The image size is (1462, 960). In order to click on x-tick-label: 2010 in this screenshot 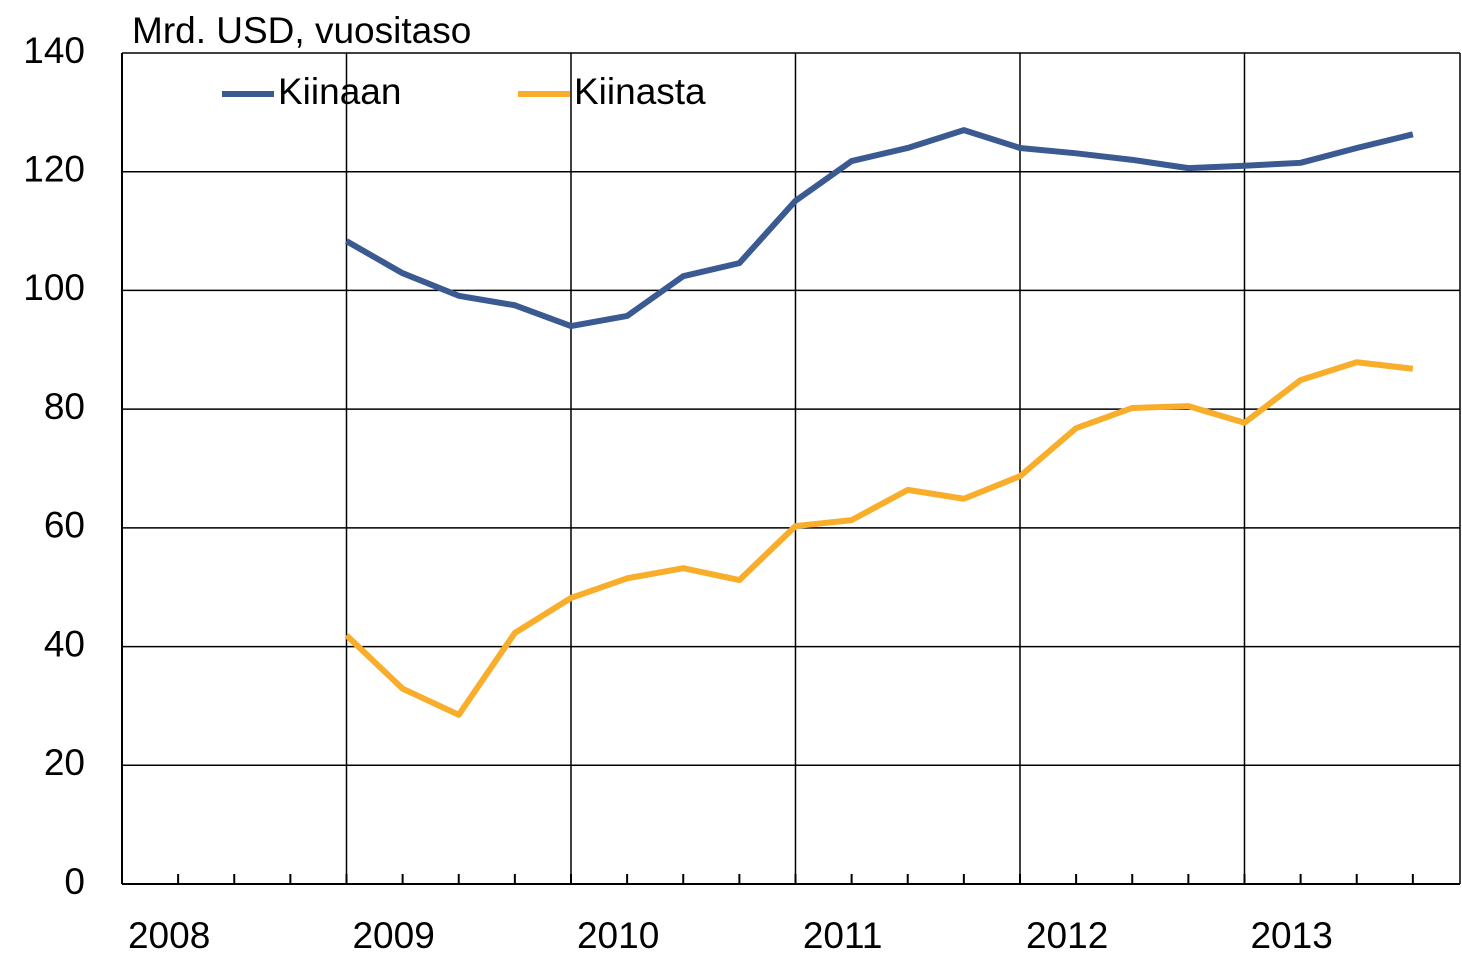, I will do `click(618, 935)`.